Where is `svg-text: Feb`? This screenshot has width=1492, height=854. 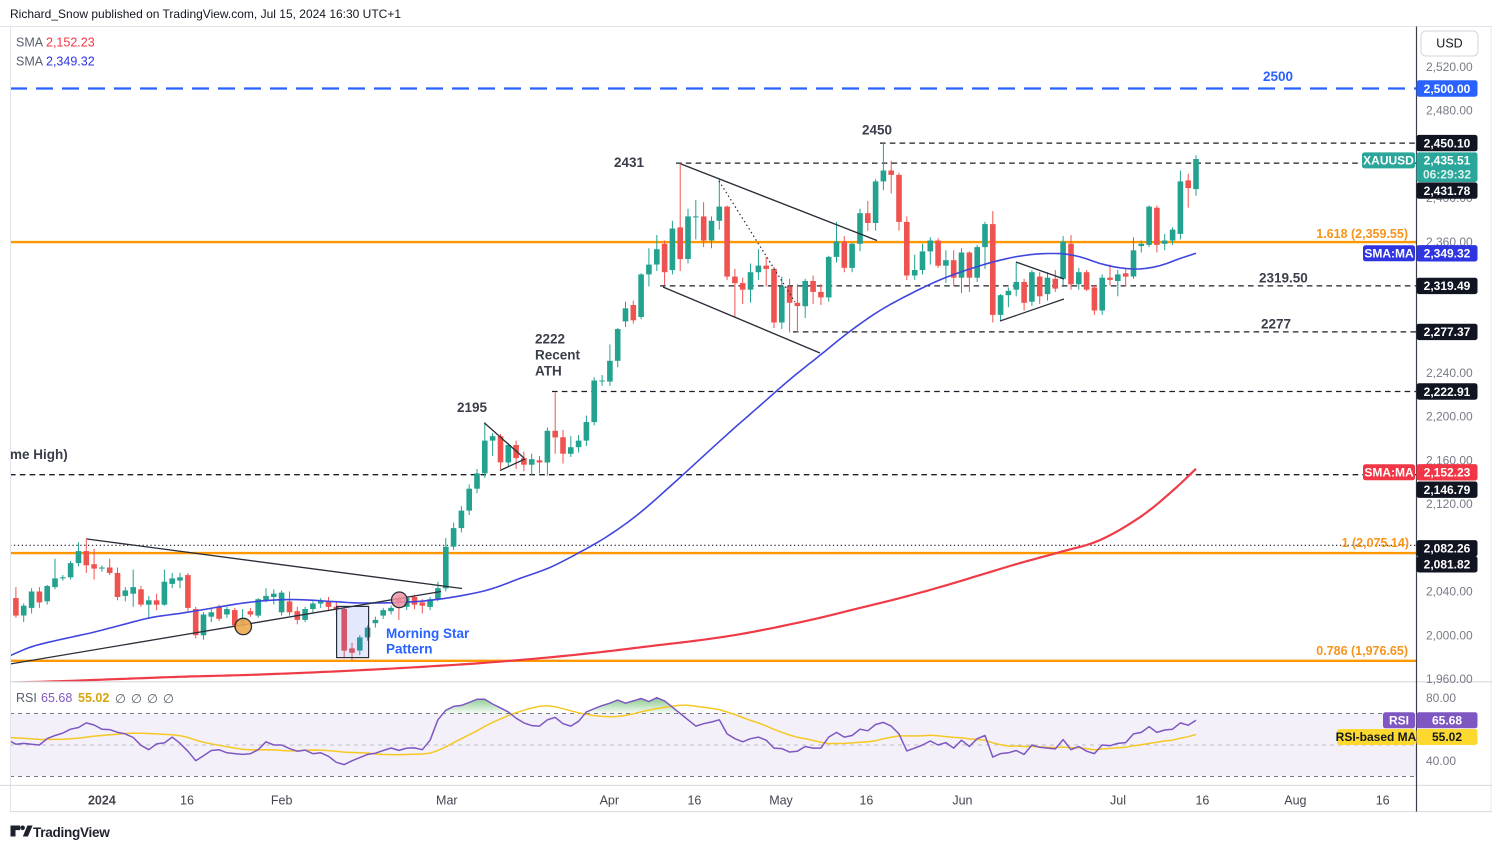
svg-text: Feb is located at coordinates (282, 801).